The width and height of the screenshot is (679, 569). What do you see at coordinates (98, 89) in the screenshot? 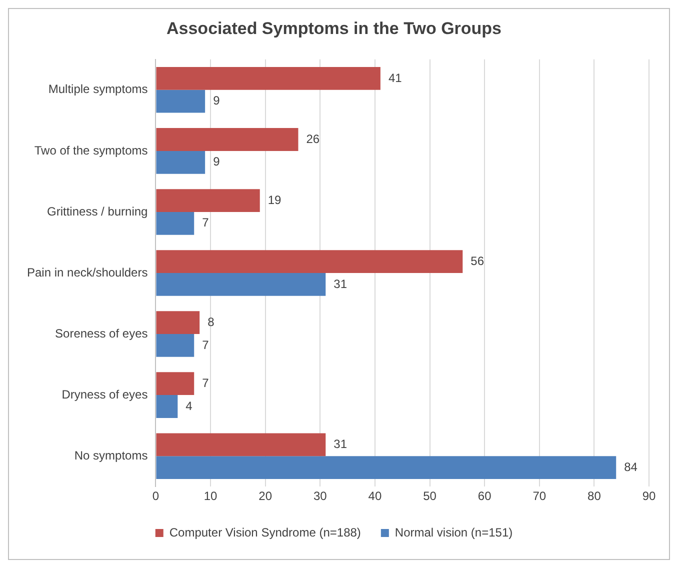
I see `y-tick-label: Multiple symptoms` at bounding box center [98, 89].